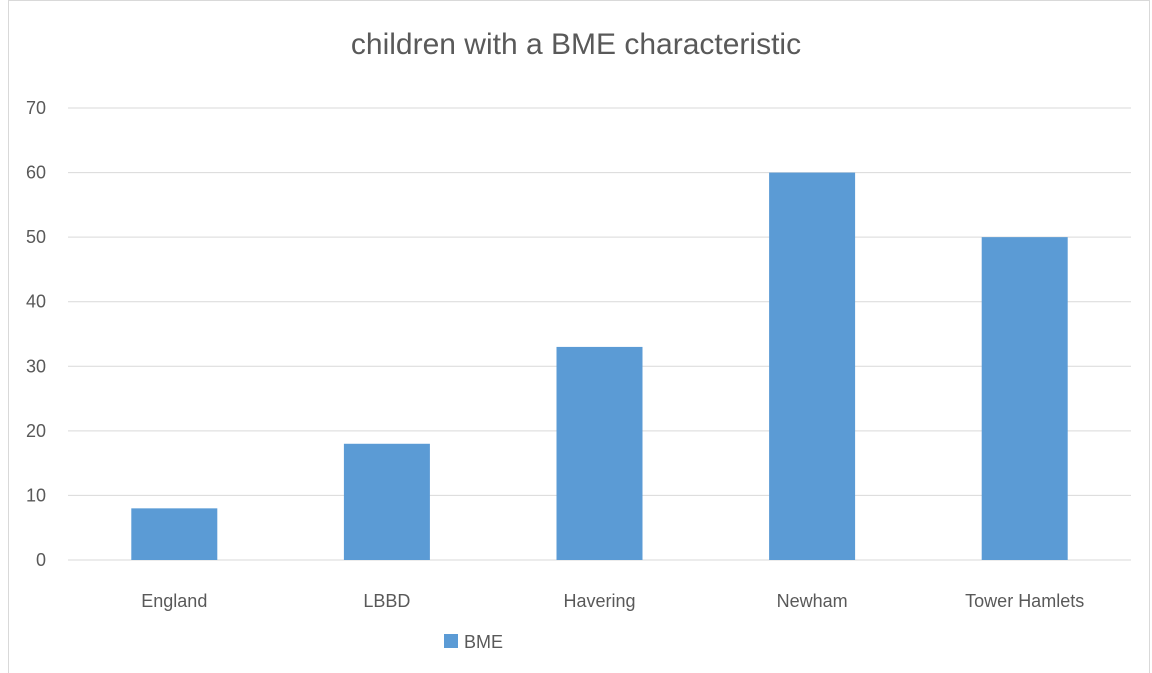 This screenshot has height=673, width=1152. I want to click on y-tick-label: 50, so click(36, 237).